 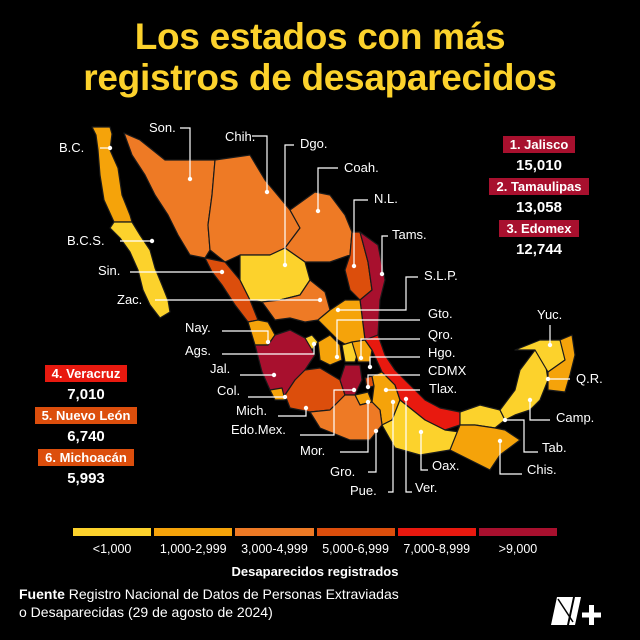 I want to click on n-plus-logo, so click(x=576, y=611).